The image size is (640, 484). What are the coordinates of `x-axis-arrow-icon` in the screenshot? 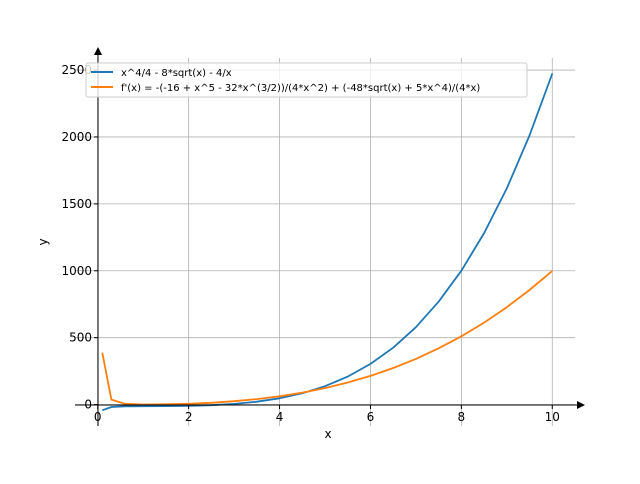 It's located at (581, 405).